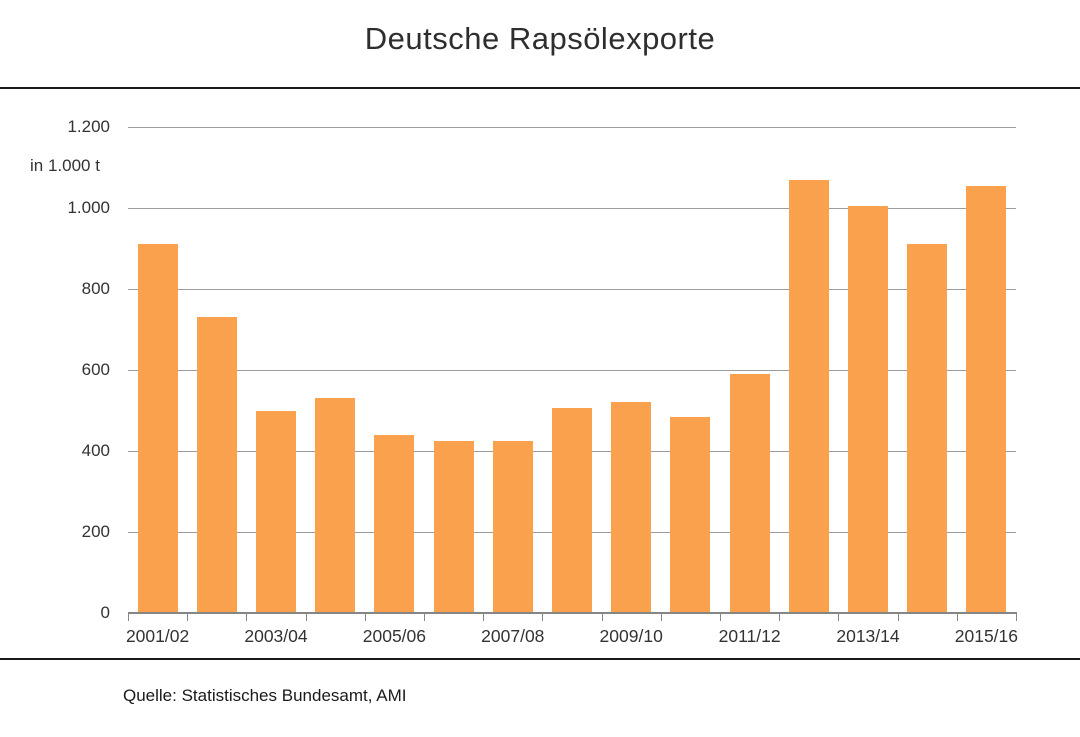 The image size is (1080, 737). Describe the element at coordinates (95, 450) in the screenshot. I see `y-tick-label-400: 400` at that location.